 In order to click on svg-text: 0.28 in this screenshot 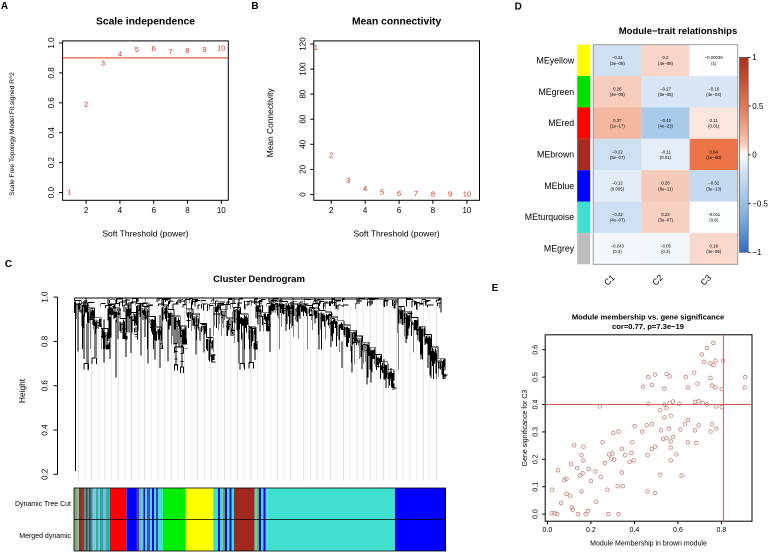, I will do `click(665, 183)`.